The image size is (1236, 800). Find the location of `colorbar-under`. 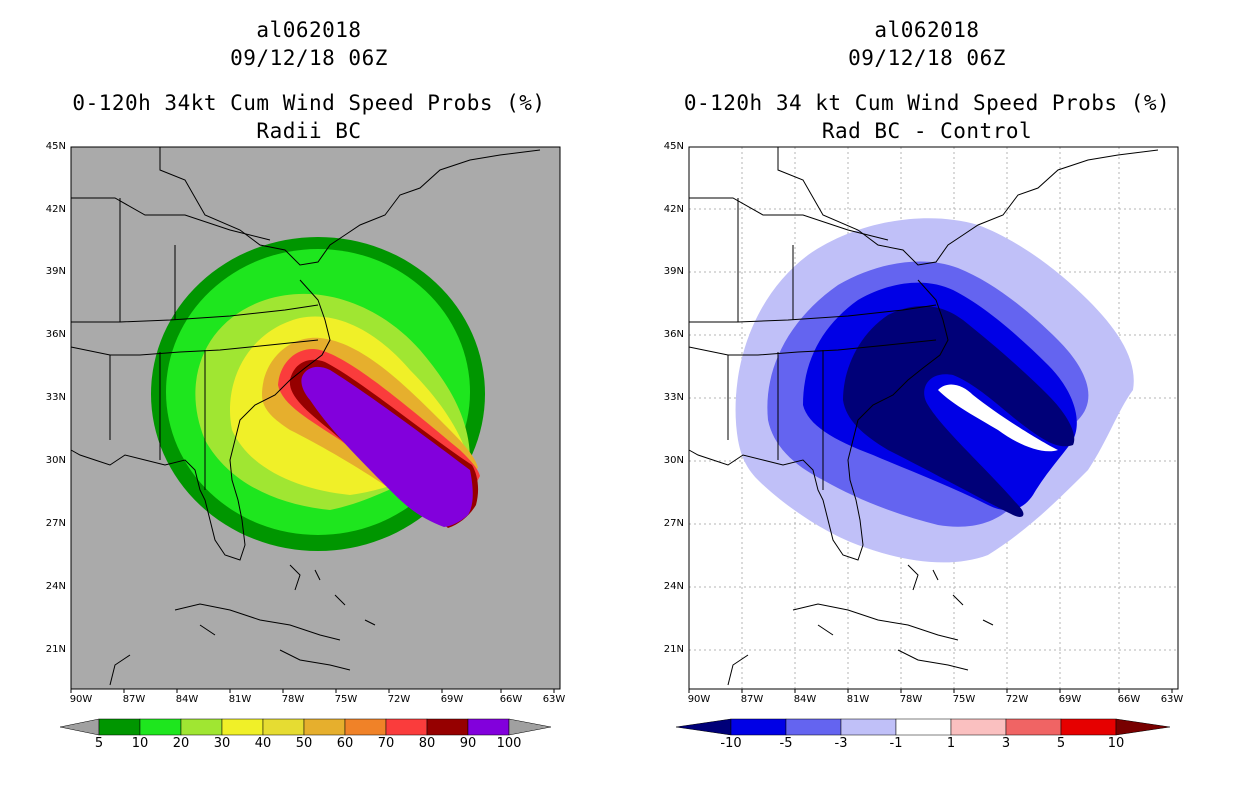

colorbar-under is located at coordinates (703, 727).